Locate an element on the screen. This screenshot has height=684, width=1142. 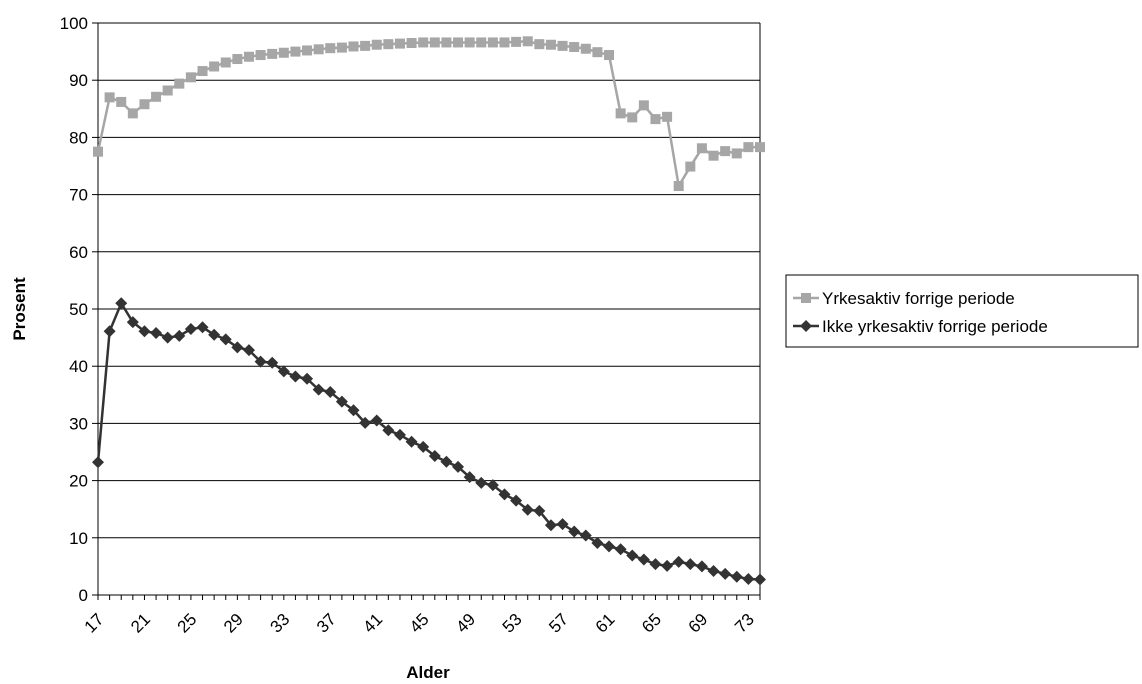
x-axis-title: Alder is located at coordinates (428, 672).